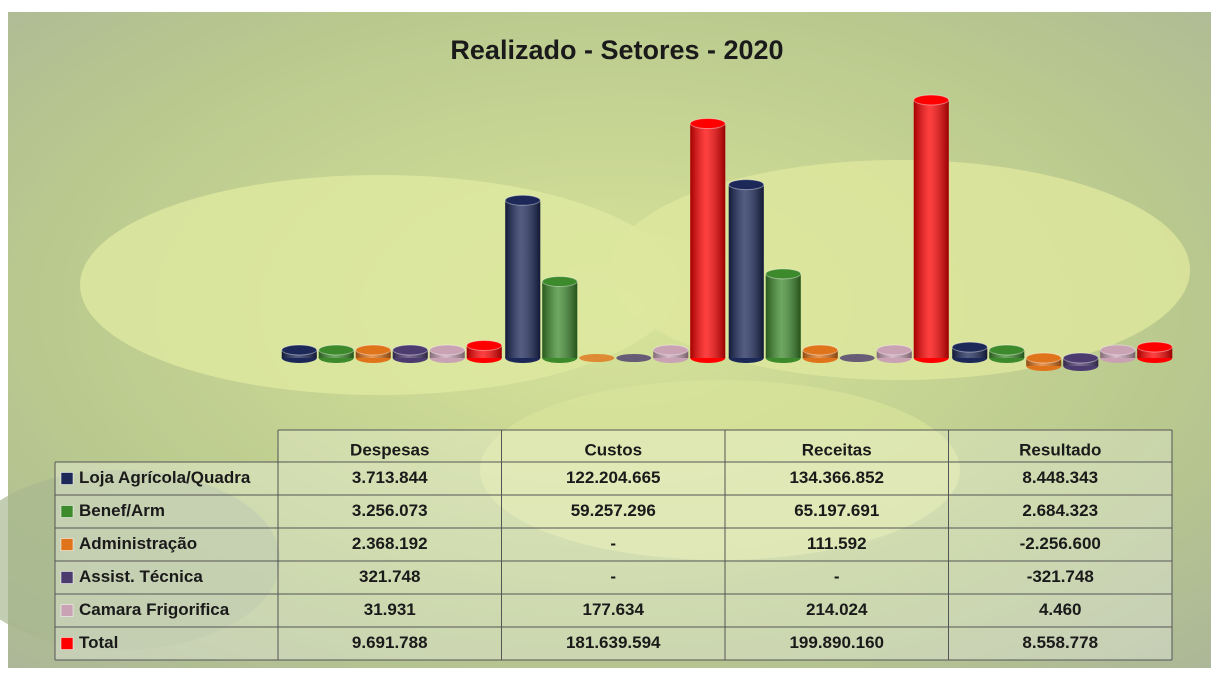 This screenshot has width=1219, height=680. Describe the element at coordinates (1060, 576) in the screenshot. I see `cell-value: -321.748` at that location.